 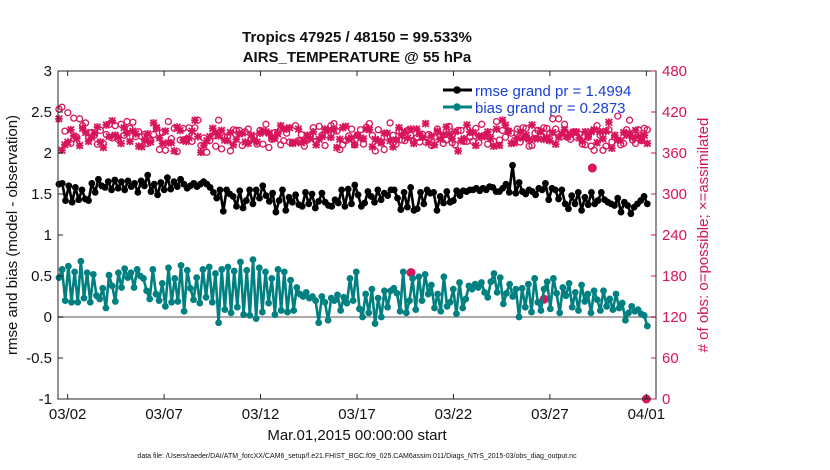 I want to click on y-right-tick-label: 420, so click(x=674, y=112).